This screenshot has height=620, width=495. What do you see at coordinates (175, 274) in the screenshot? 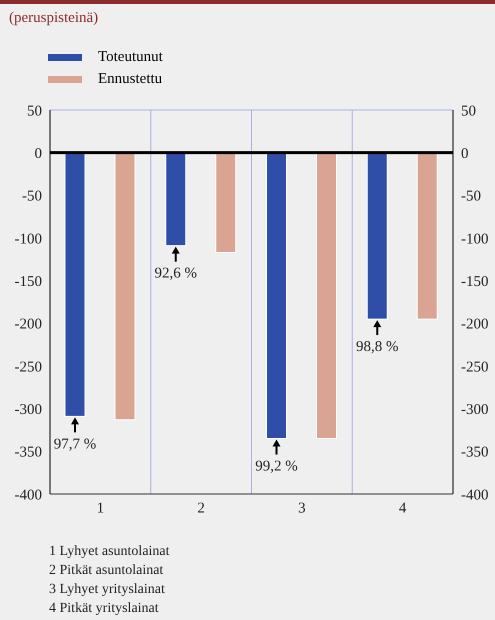
I see `annotation: 92,6 %` at bounding box center [175, 274].